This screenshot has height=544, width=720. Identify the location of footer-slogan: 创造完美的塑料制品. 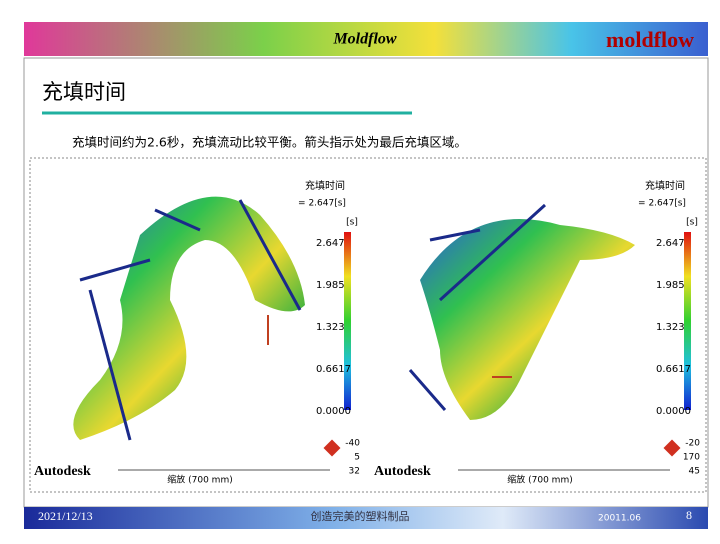
(360, 516).